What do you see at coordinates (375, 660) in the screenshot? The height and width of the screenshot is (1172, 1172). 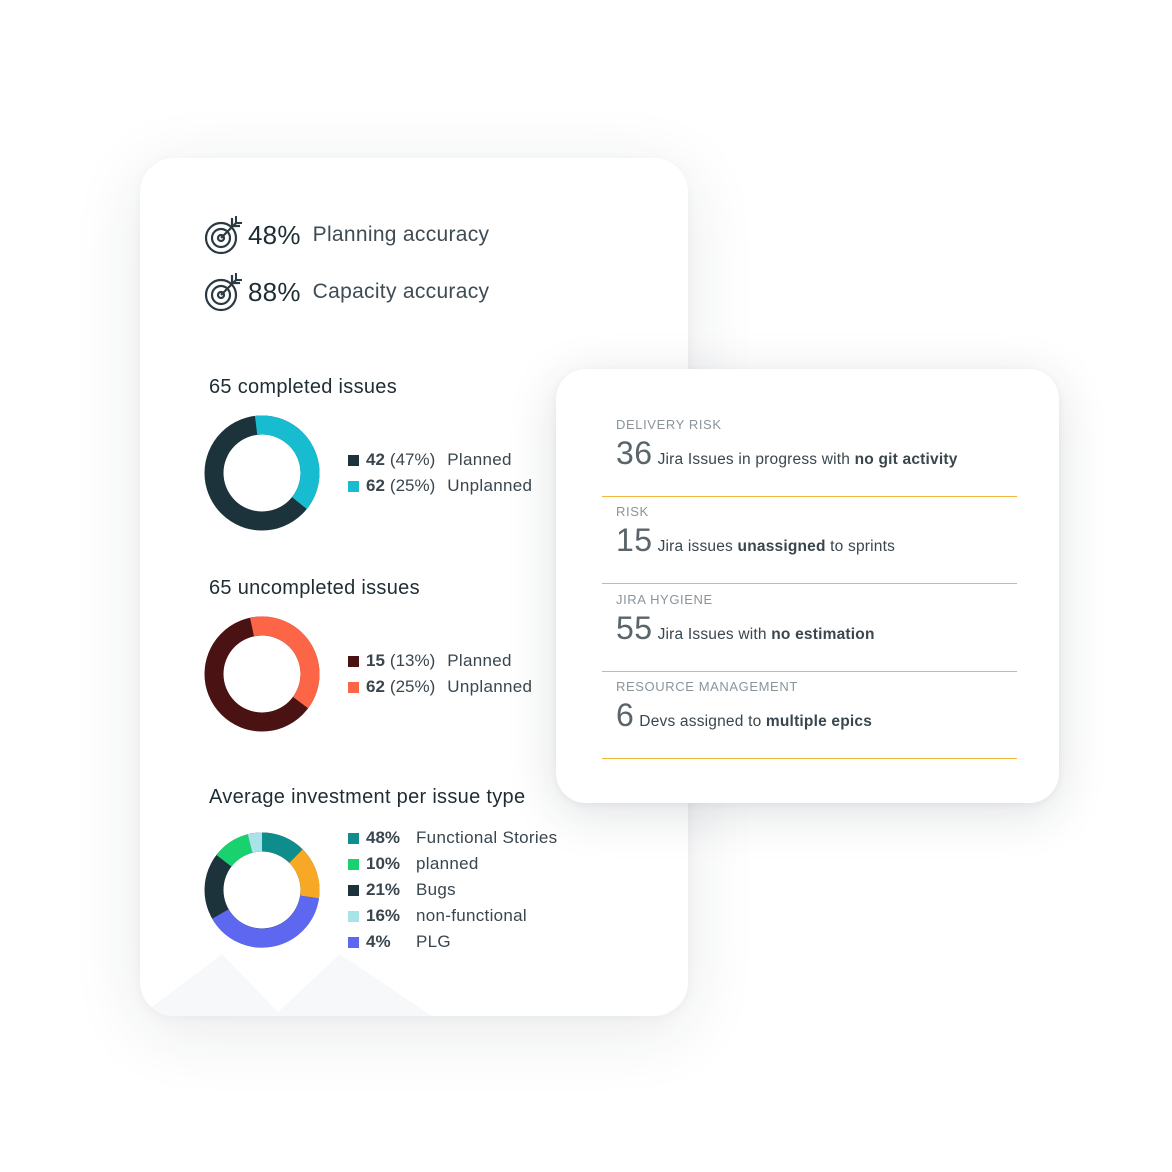 I see `legend-count: 15` at bounding box center [375, 660].